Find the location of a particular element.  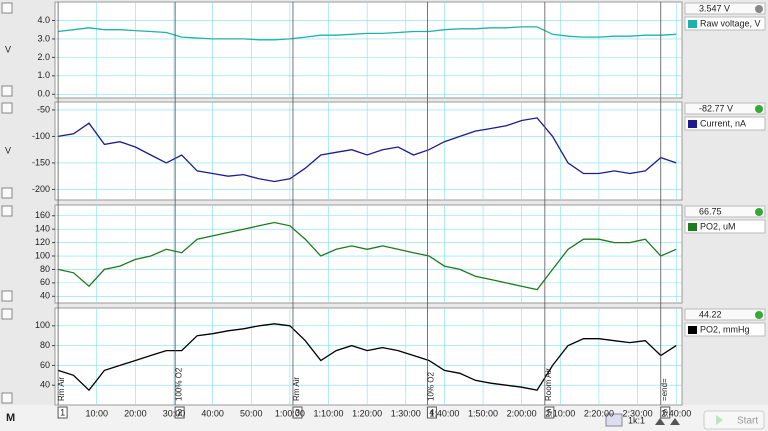

y-tick-label: 120 is located at coordinates (42, 242).